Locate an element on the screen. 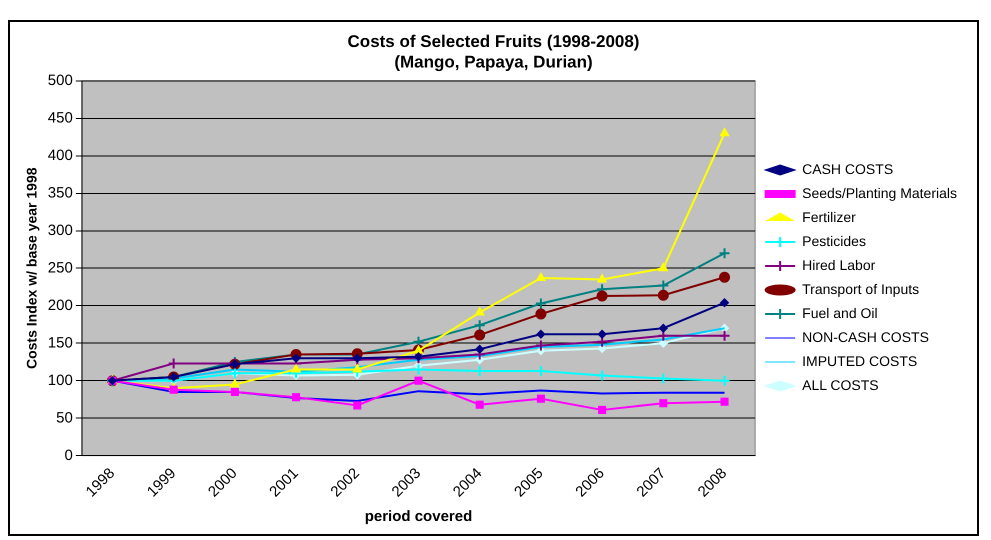  text: (Mango, Papaya, Durian) is located at coordinates (493, 62).